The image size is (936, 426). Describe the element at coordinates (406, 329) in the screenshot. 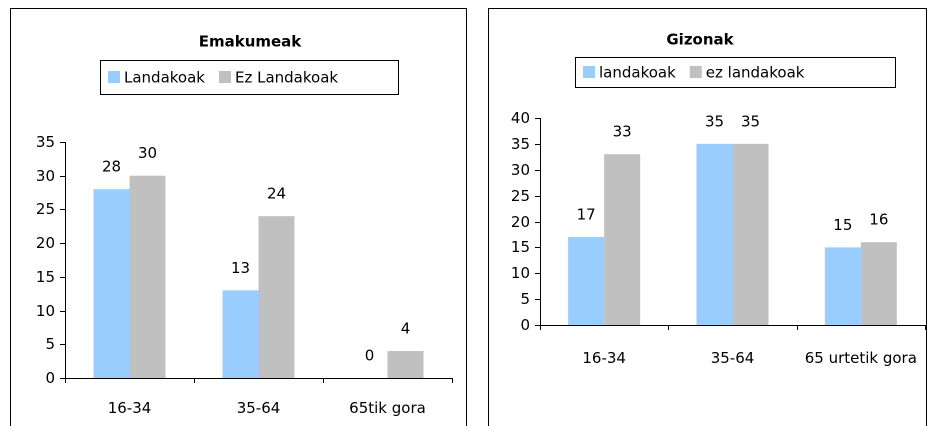

I see `data-label: 4` at that location.